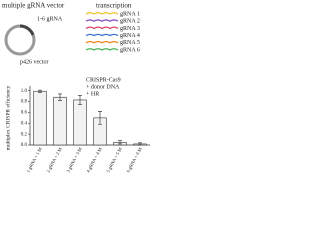 This screenshot has height=240, width=320. I want to click on x-tick-label: 4 gRNA + 4 M, so click(93, 160).